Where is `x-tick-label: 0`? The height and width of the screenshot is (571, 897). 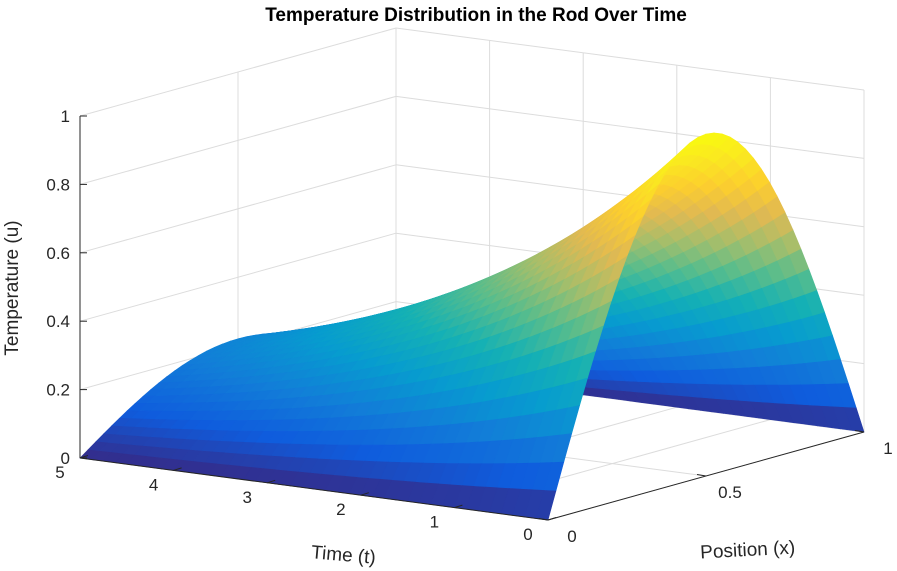 x-tick-label: 0 is located at coordinates (571, 536).